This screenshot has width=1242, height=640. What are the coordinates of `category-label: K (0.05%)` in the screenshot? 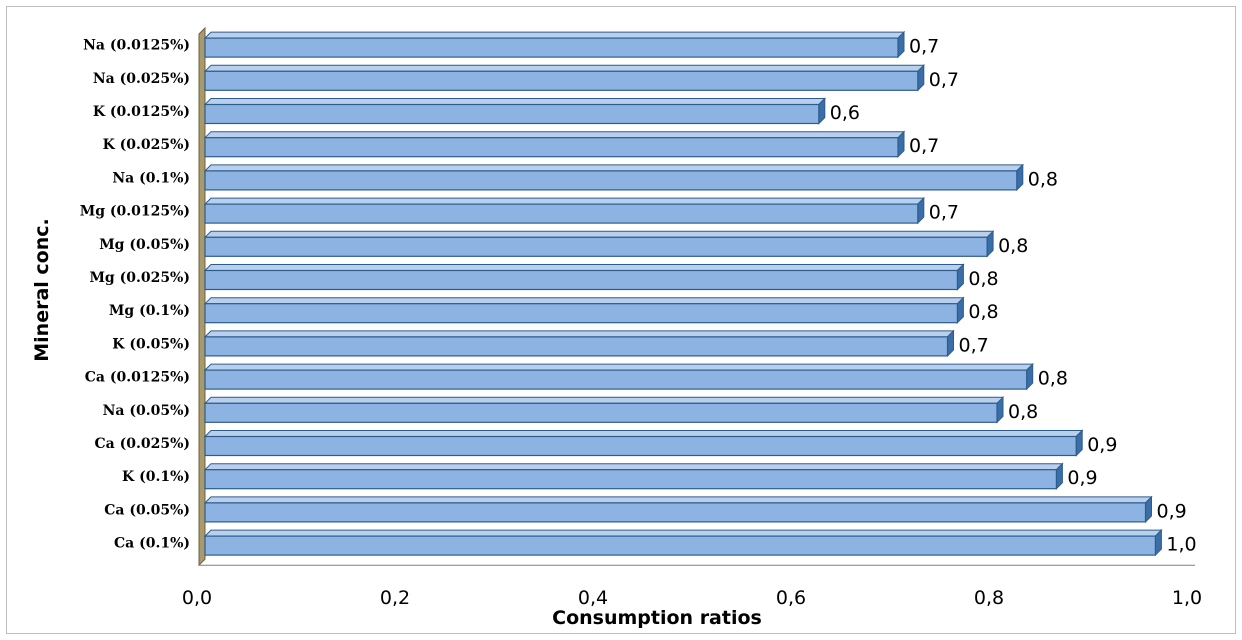 It's located at (151, 344).